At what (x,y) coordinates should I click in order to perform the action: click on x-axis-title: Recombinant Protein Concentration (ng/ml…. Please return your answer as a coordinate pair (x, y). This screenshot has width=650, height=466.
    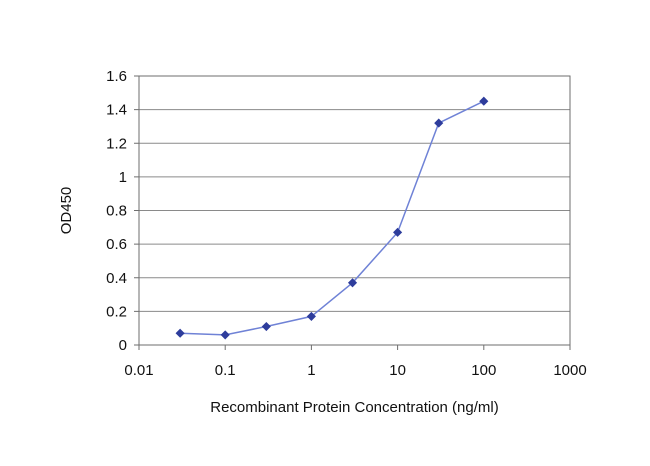
    Looking at the image, I should click on (354, 407).